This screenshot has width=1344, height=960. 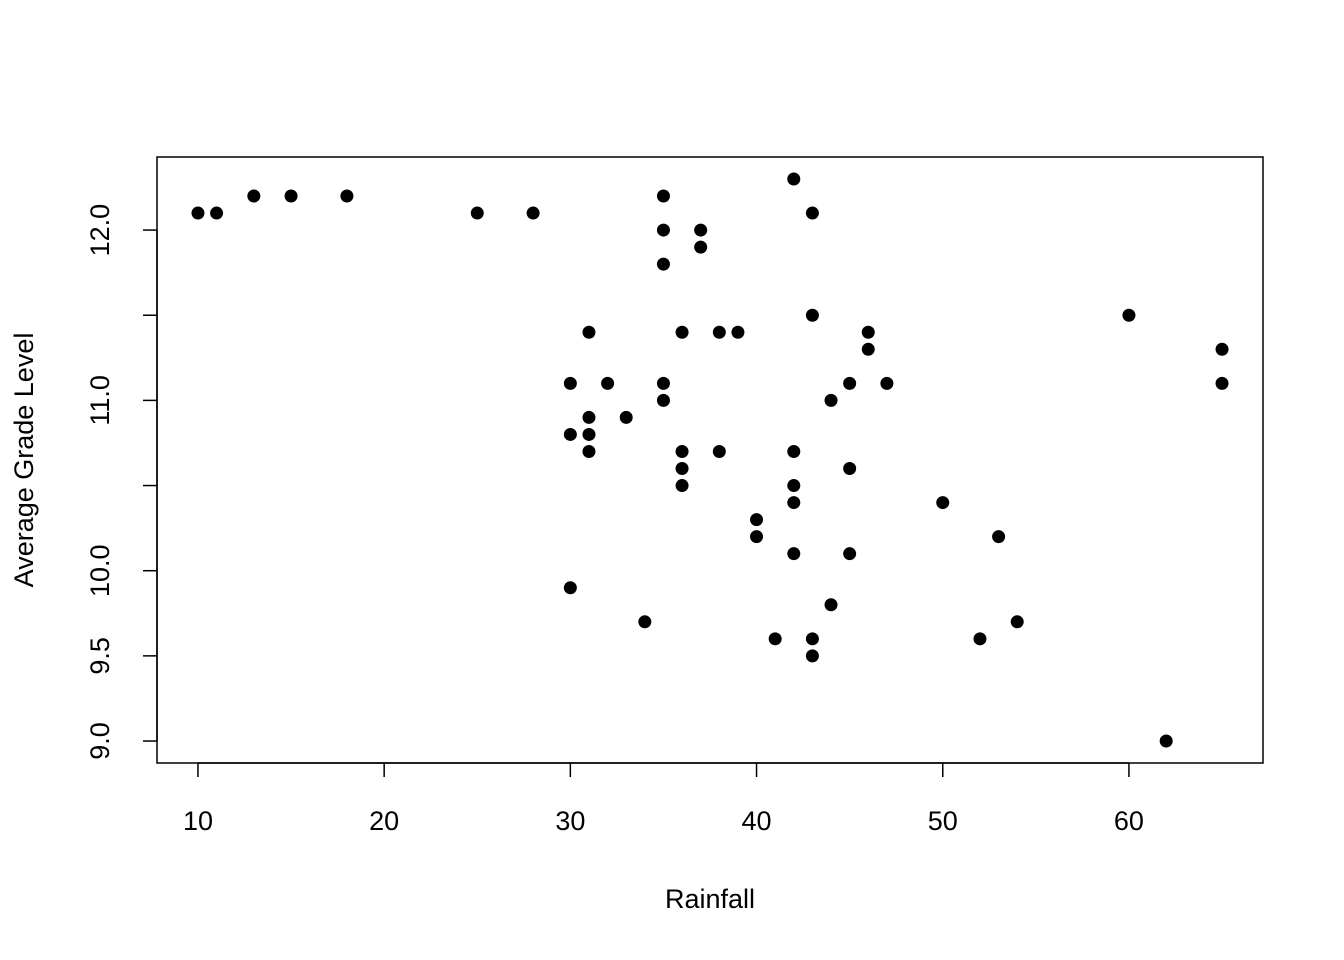 I want to click on y-tick-label: 10.0, so click(x=100, y=570).